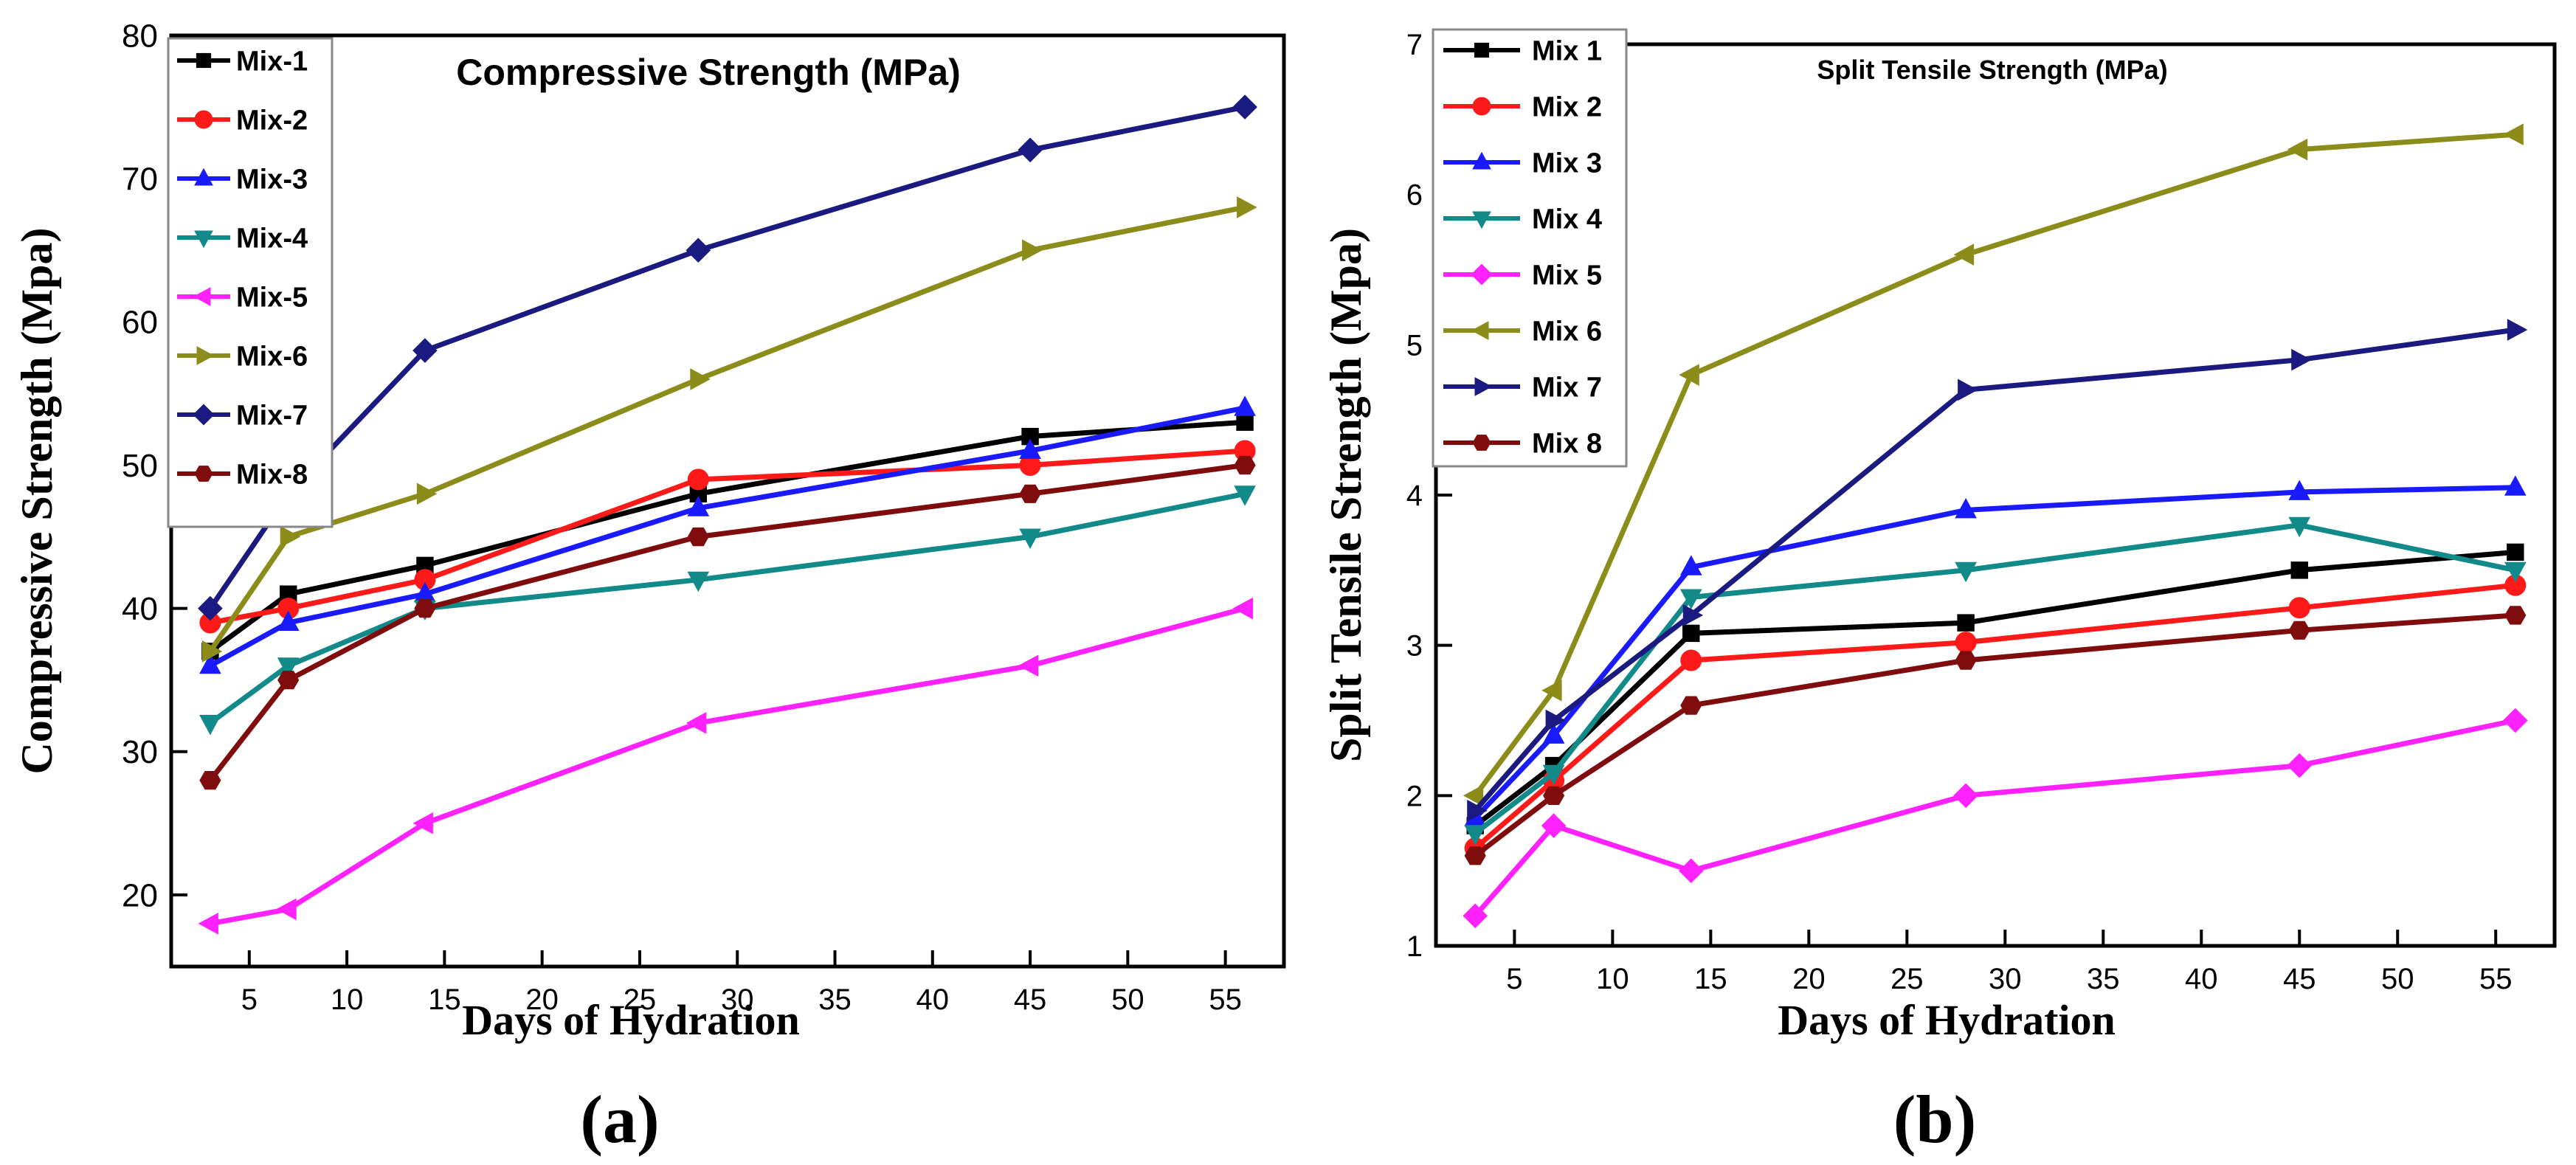 The height and width of the screenshot is (1165, 2576). Describe the element at coordinates (708, 72) in the screenshot. I see `chart-title: Compressive Strength (MPa)` at that location.